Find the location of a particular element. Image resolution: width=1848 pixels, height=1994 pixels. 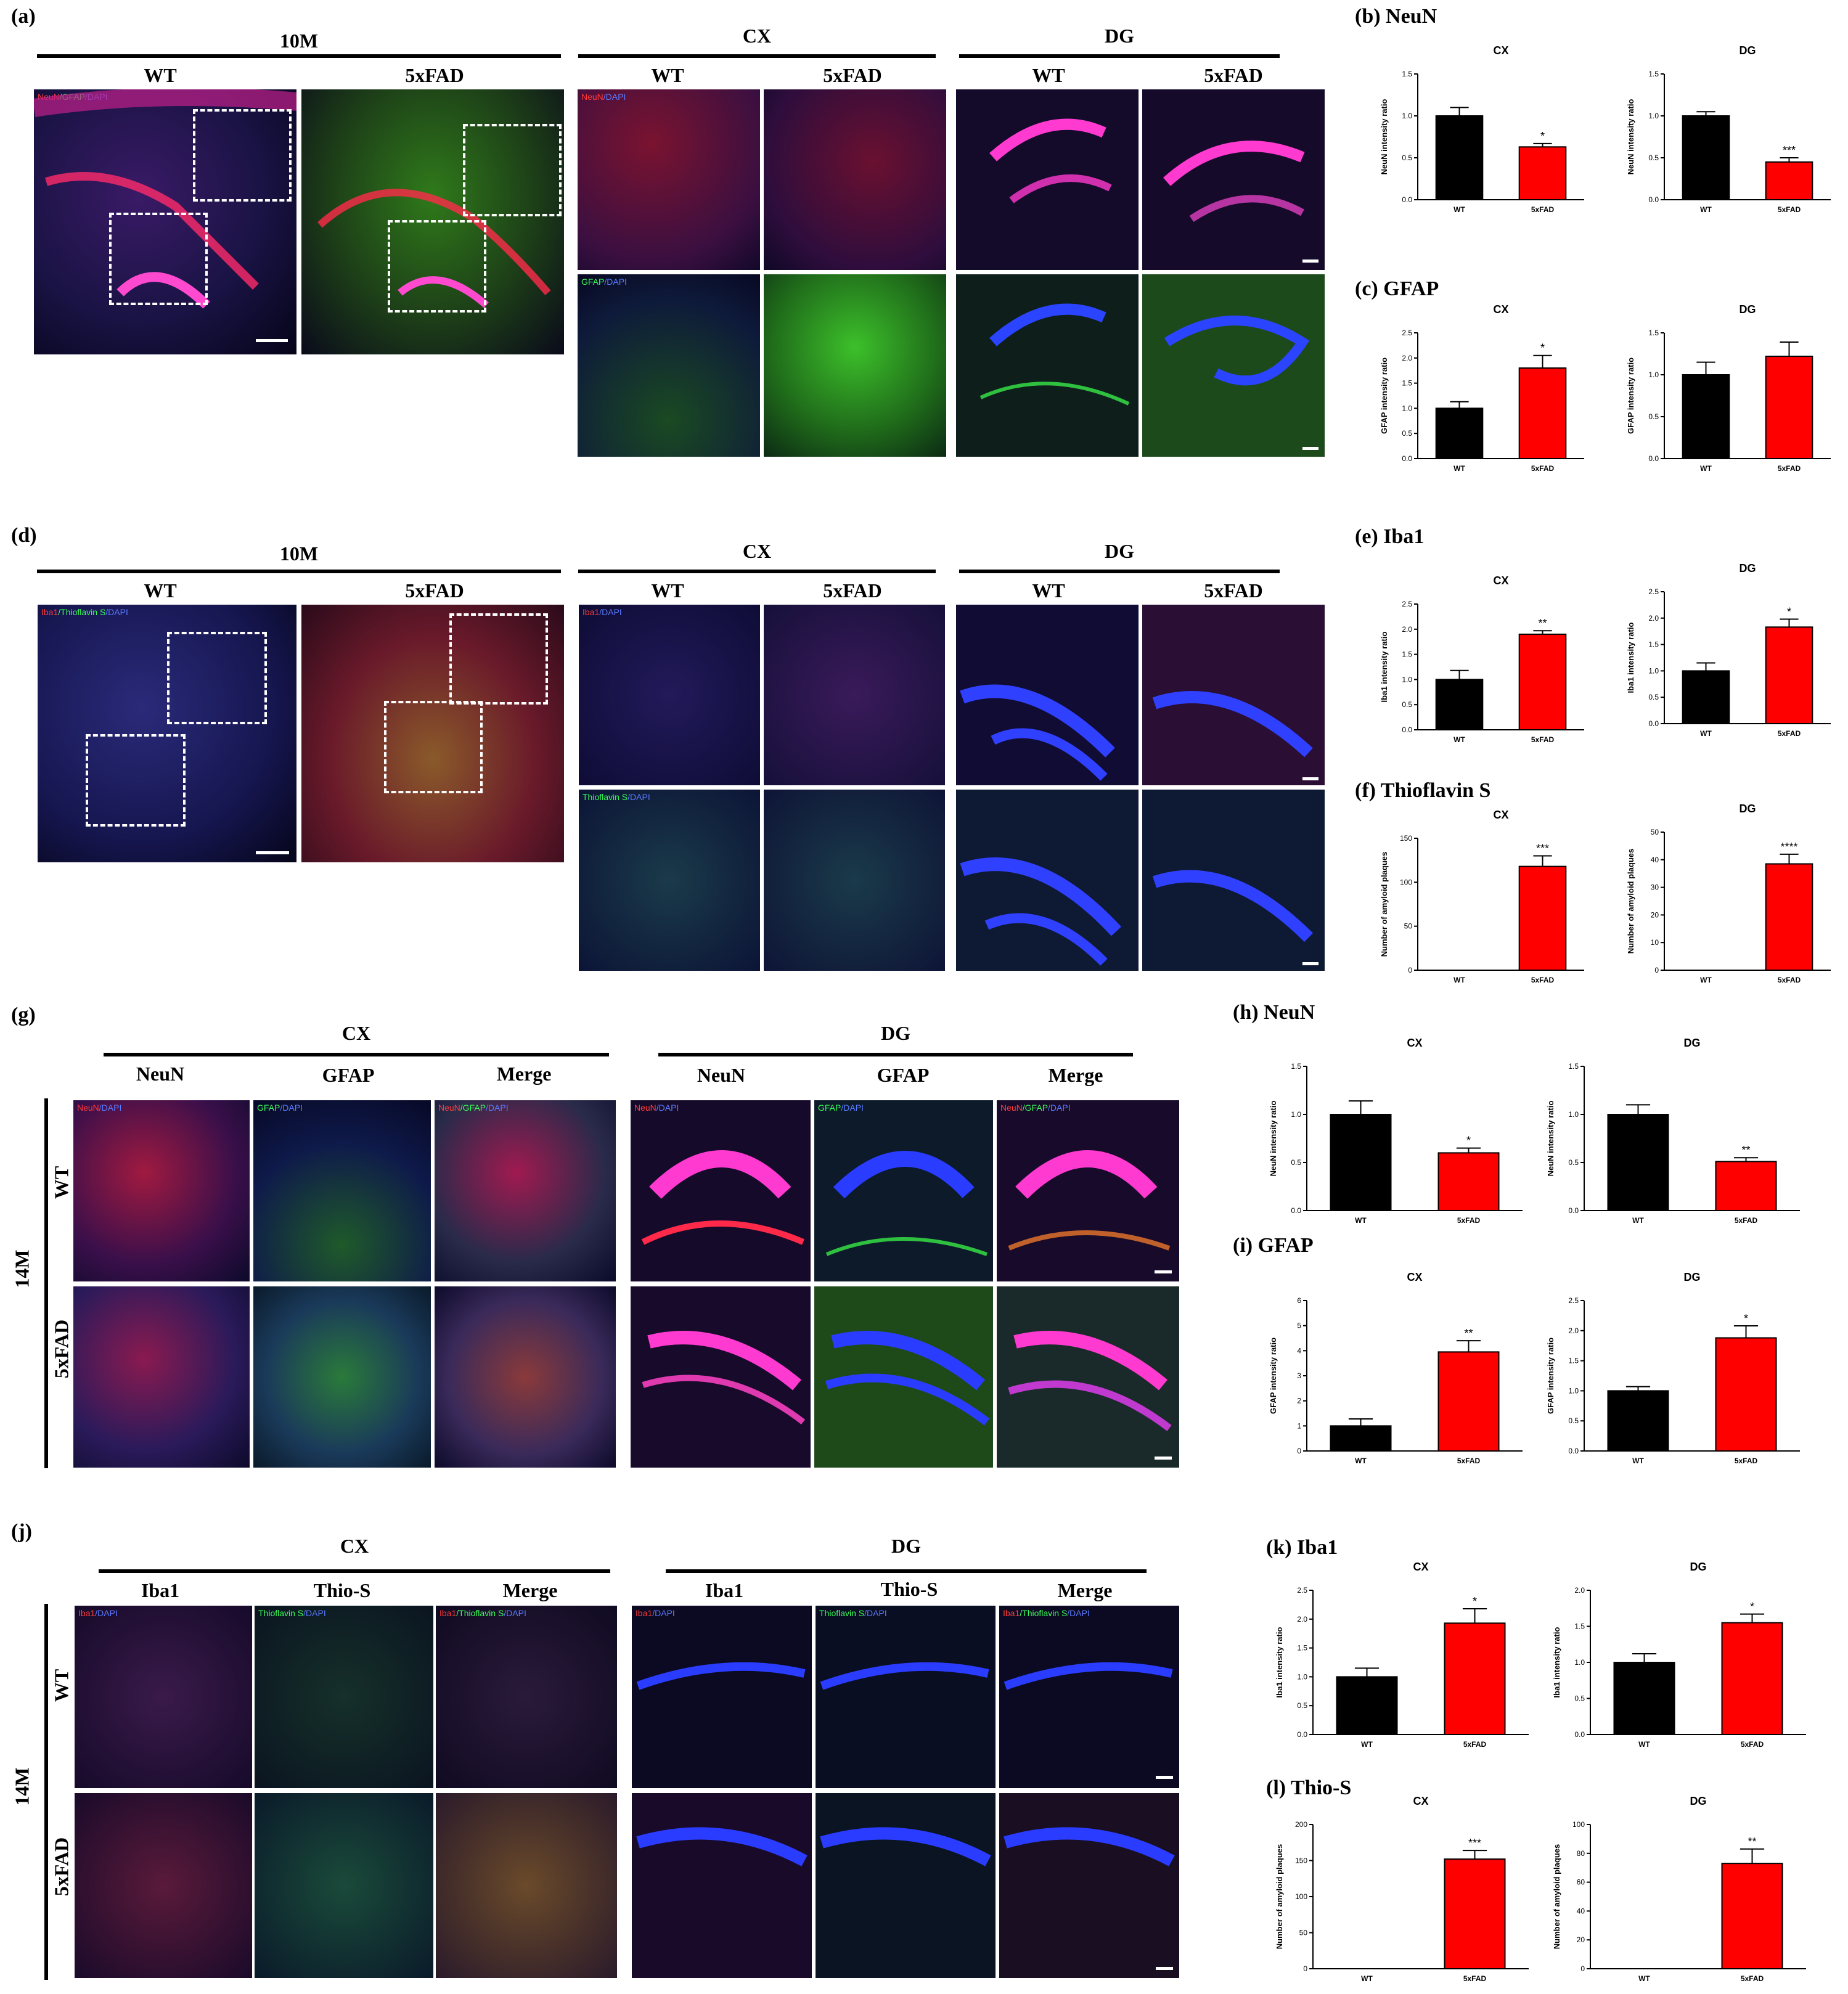

y-tick-label: 100 is located at coordinates (1406, 882).